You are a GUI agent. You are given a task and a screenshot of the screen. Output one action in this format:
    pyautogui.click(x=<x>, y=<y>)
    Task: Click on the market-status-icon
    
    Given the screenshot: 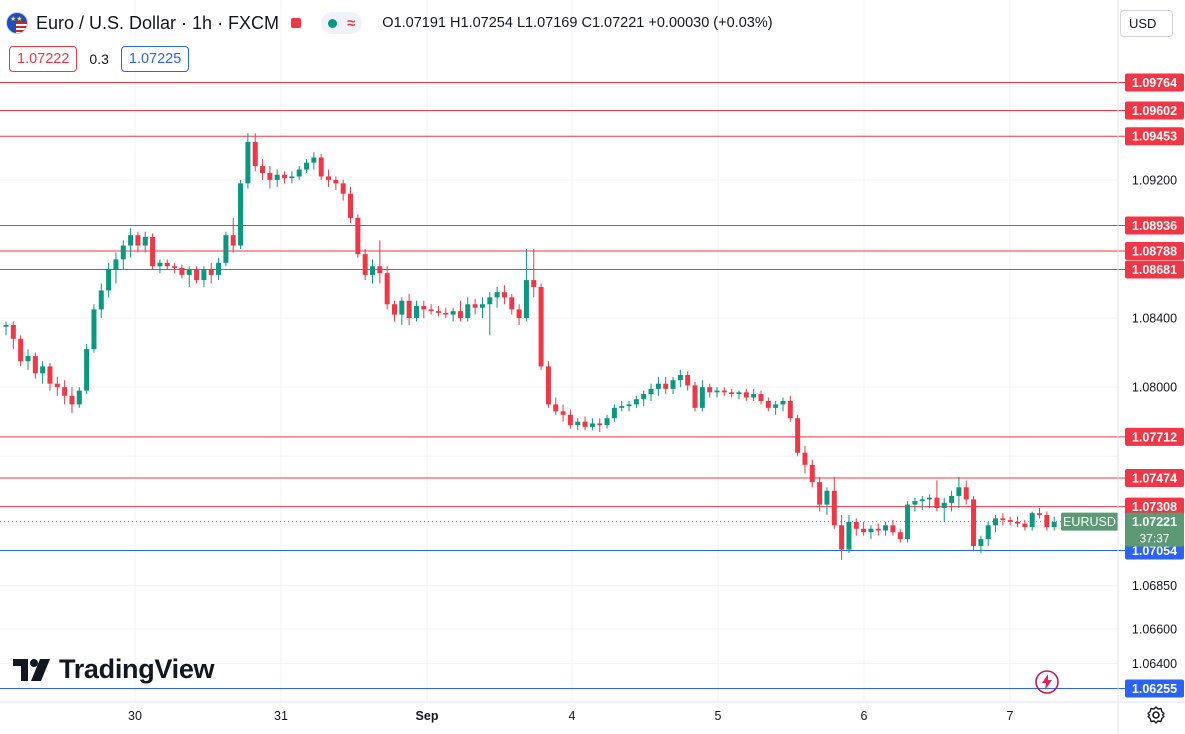 What is the action you would take?
    pyautogui.click(x=296, y=23)
    